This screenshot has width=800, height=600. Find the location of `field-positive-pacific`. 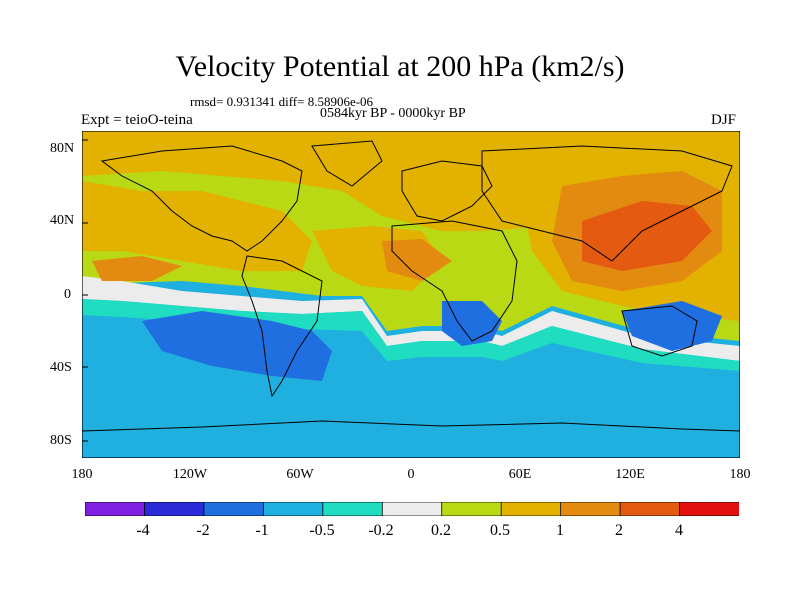

field-positive-pacific is located at coordinates (197, 226).